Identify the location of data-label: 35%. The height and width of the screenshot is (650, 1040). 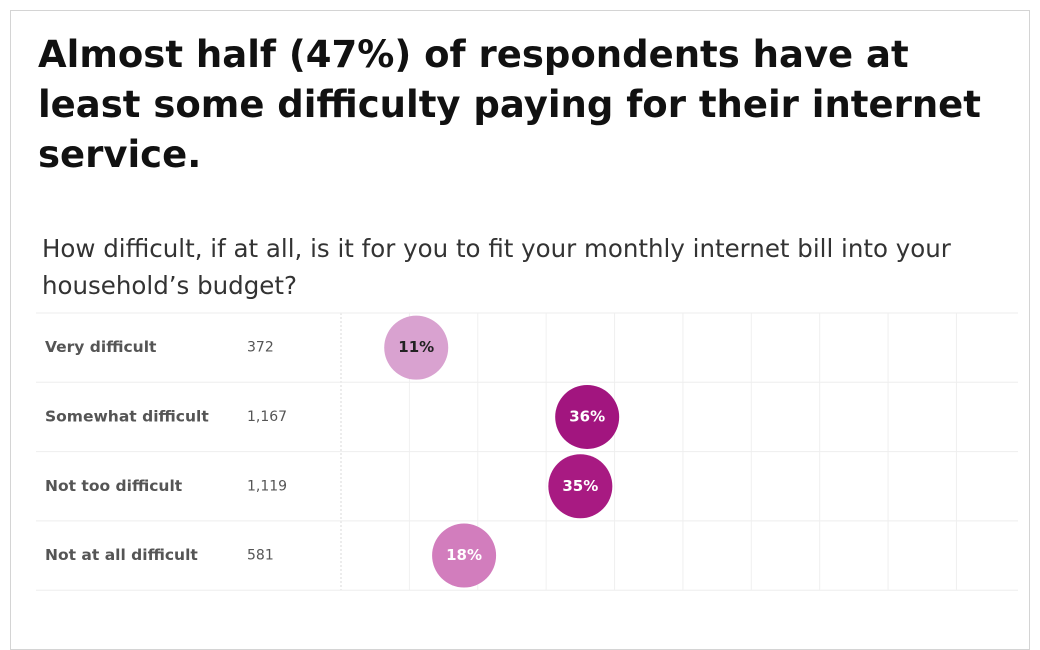
(580, 486).